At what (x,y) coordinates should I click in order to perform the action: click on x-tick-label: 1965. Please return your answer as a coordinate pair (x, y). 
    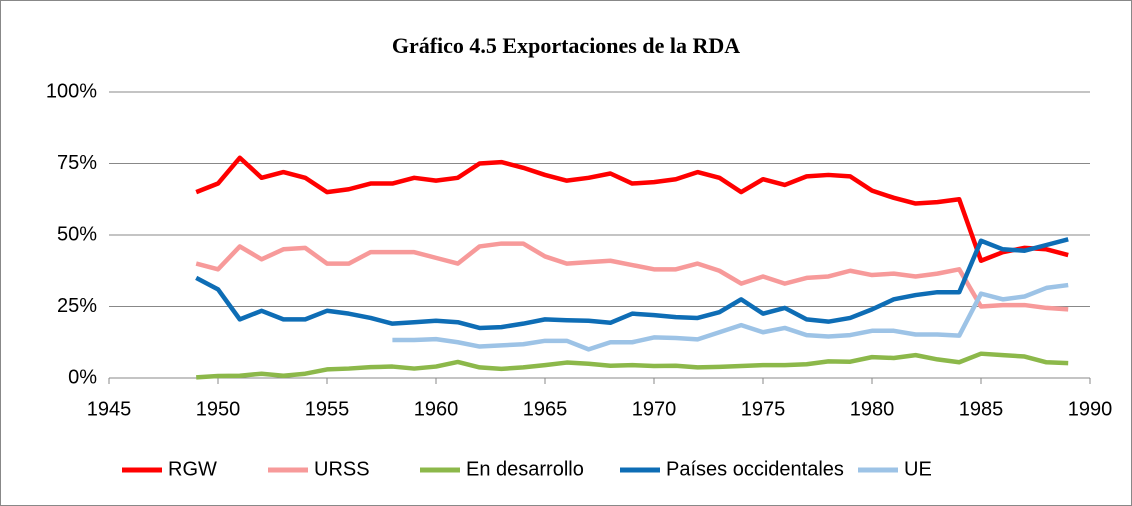
    Looking at the image, I should click on (545, 409).